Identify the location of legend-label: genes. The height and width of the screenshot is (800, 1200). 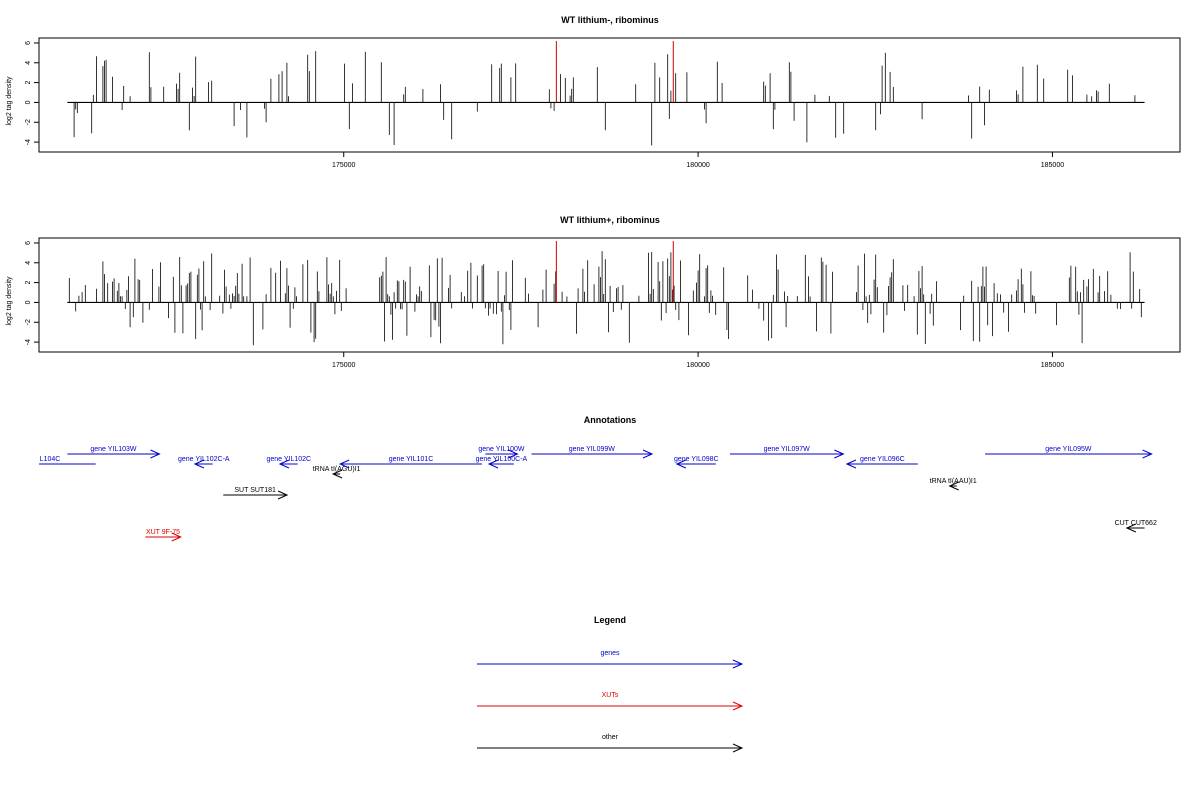
(610, 653).